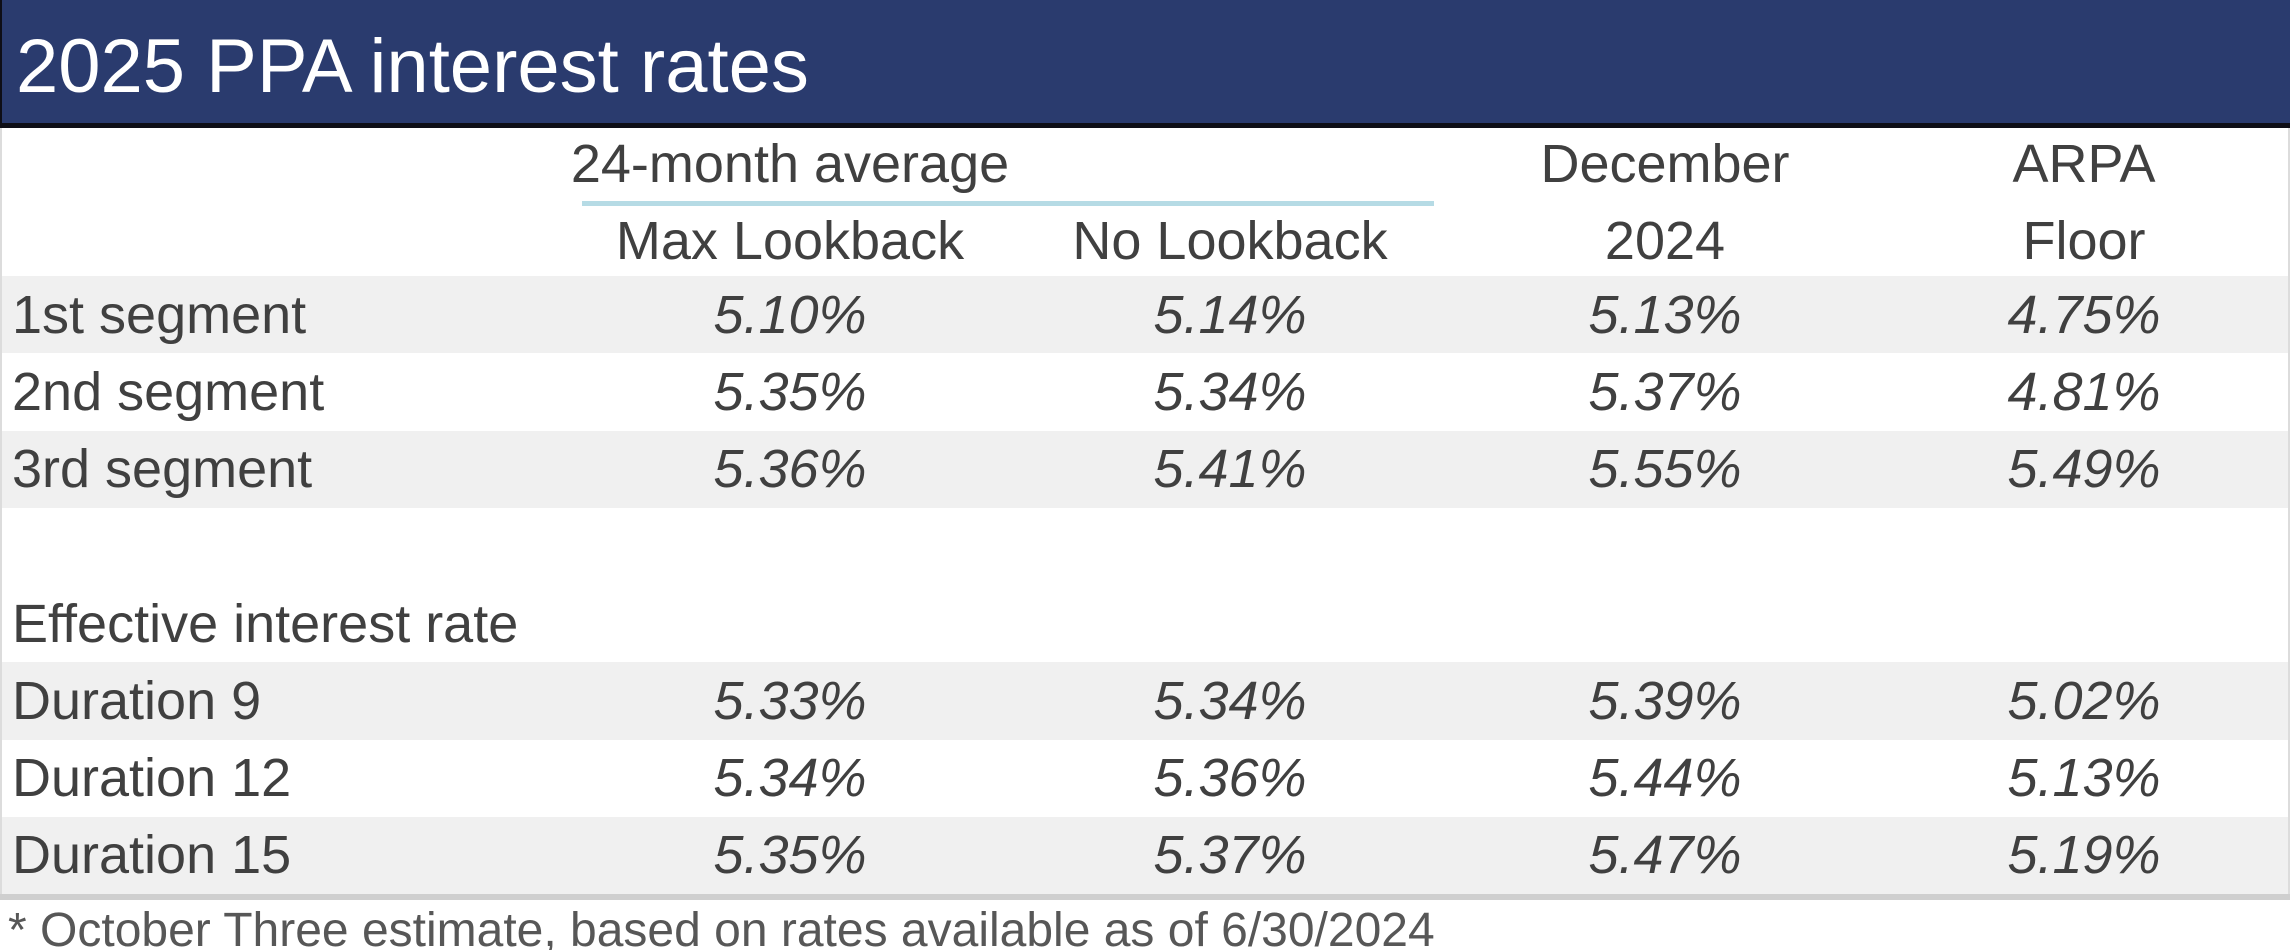 This screenshot has width=2290, height=950. I want to click on column-group-label: 24-month average, so click(790, 164).